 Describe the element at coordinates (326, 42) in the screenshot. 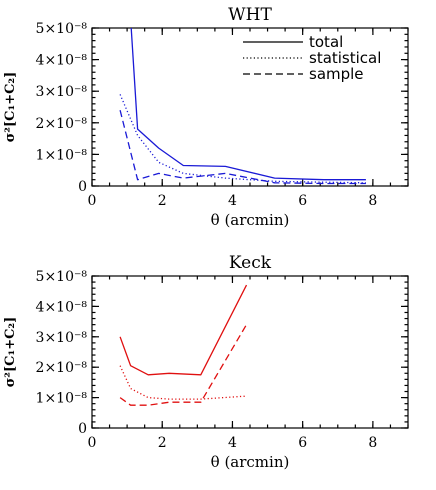

I see `legend-label-total: total` at that location.